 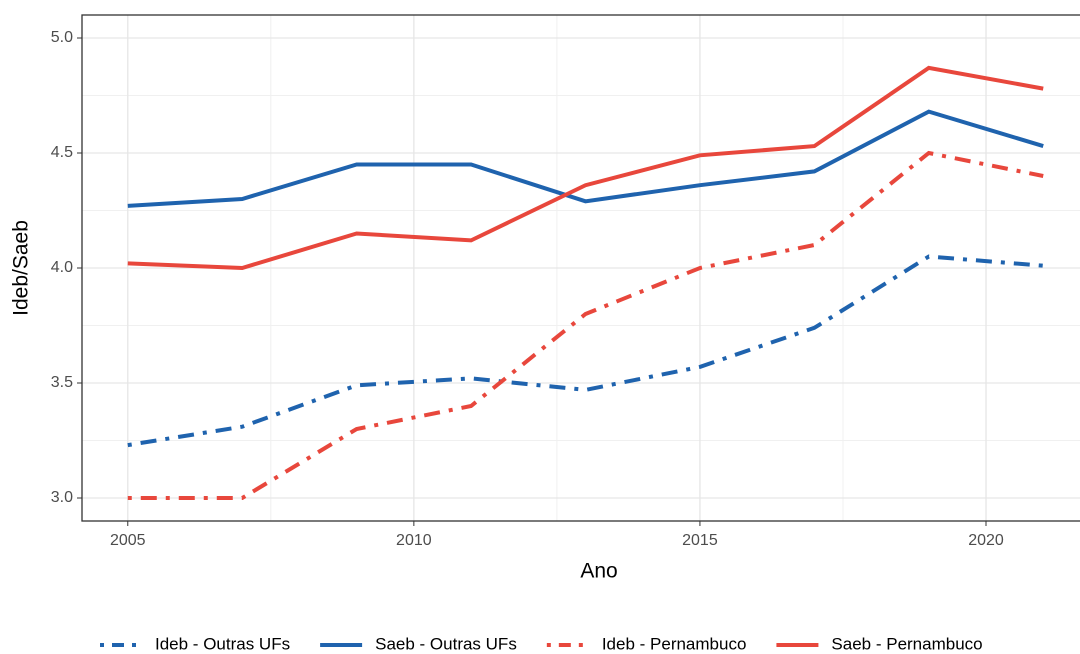 I want to click on x-tick-label: 2015, so click(x=700, y=540).